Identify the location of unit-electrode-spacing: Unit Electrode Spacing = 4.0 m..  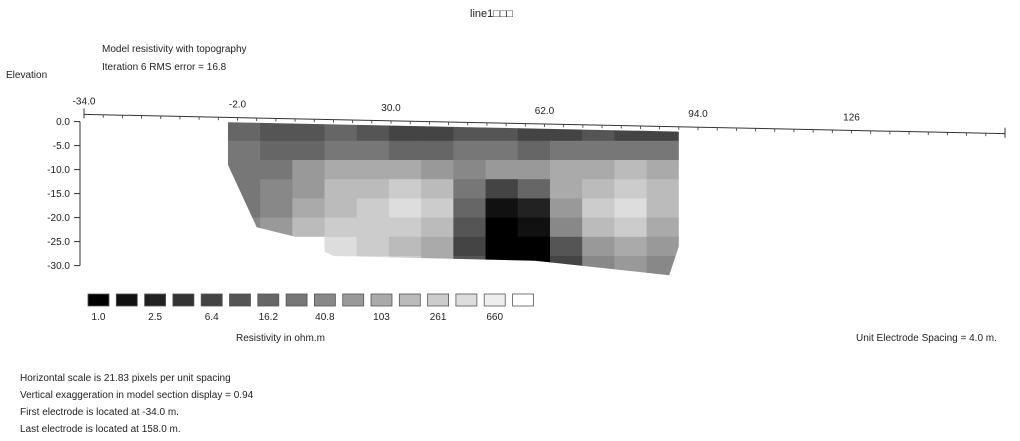
(926, 338).